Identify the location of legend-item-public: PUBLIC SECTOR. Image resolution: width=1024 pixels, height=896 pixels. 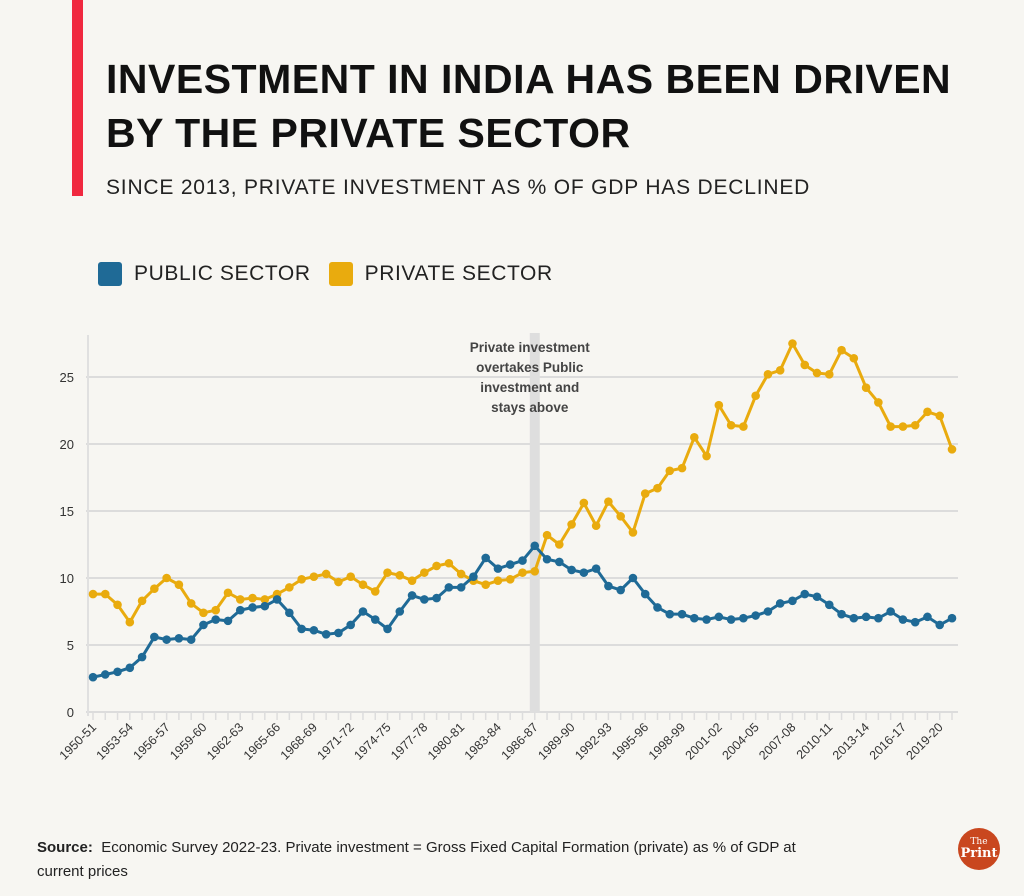
(204, 274).